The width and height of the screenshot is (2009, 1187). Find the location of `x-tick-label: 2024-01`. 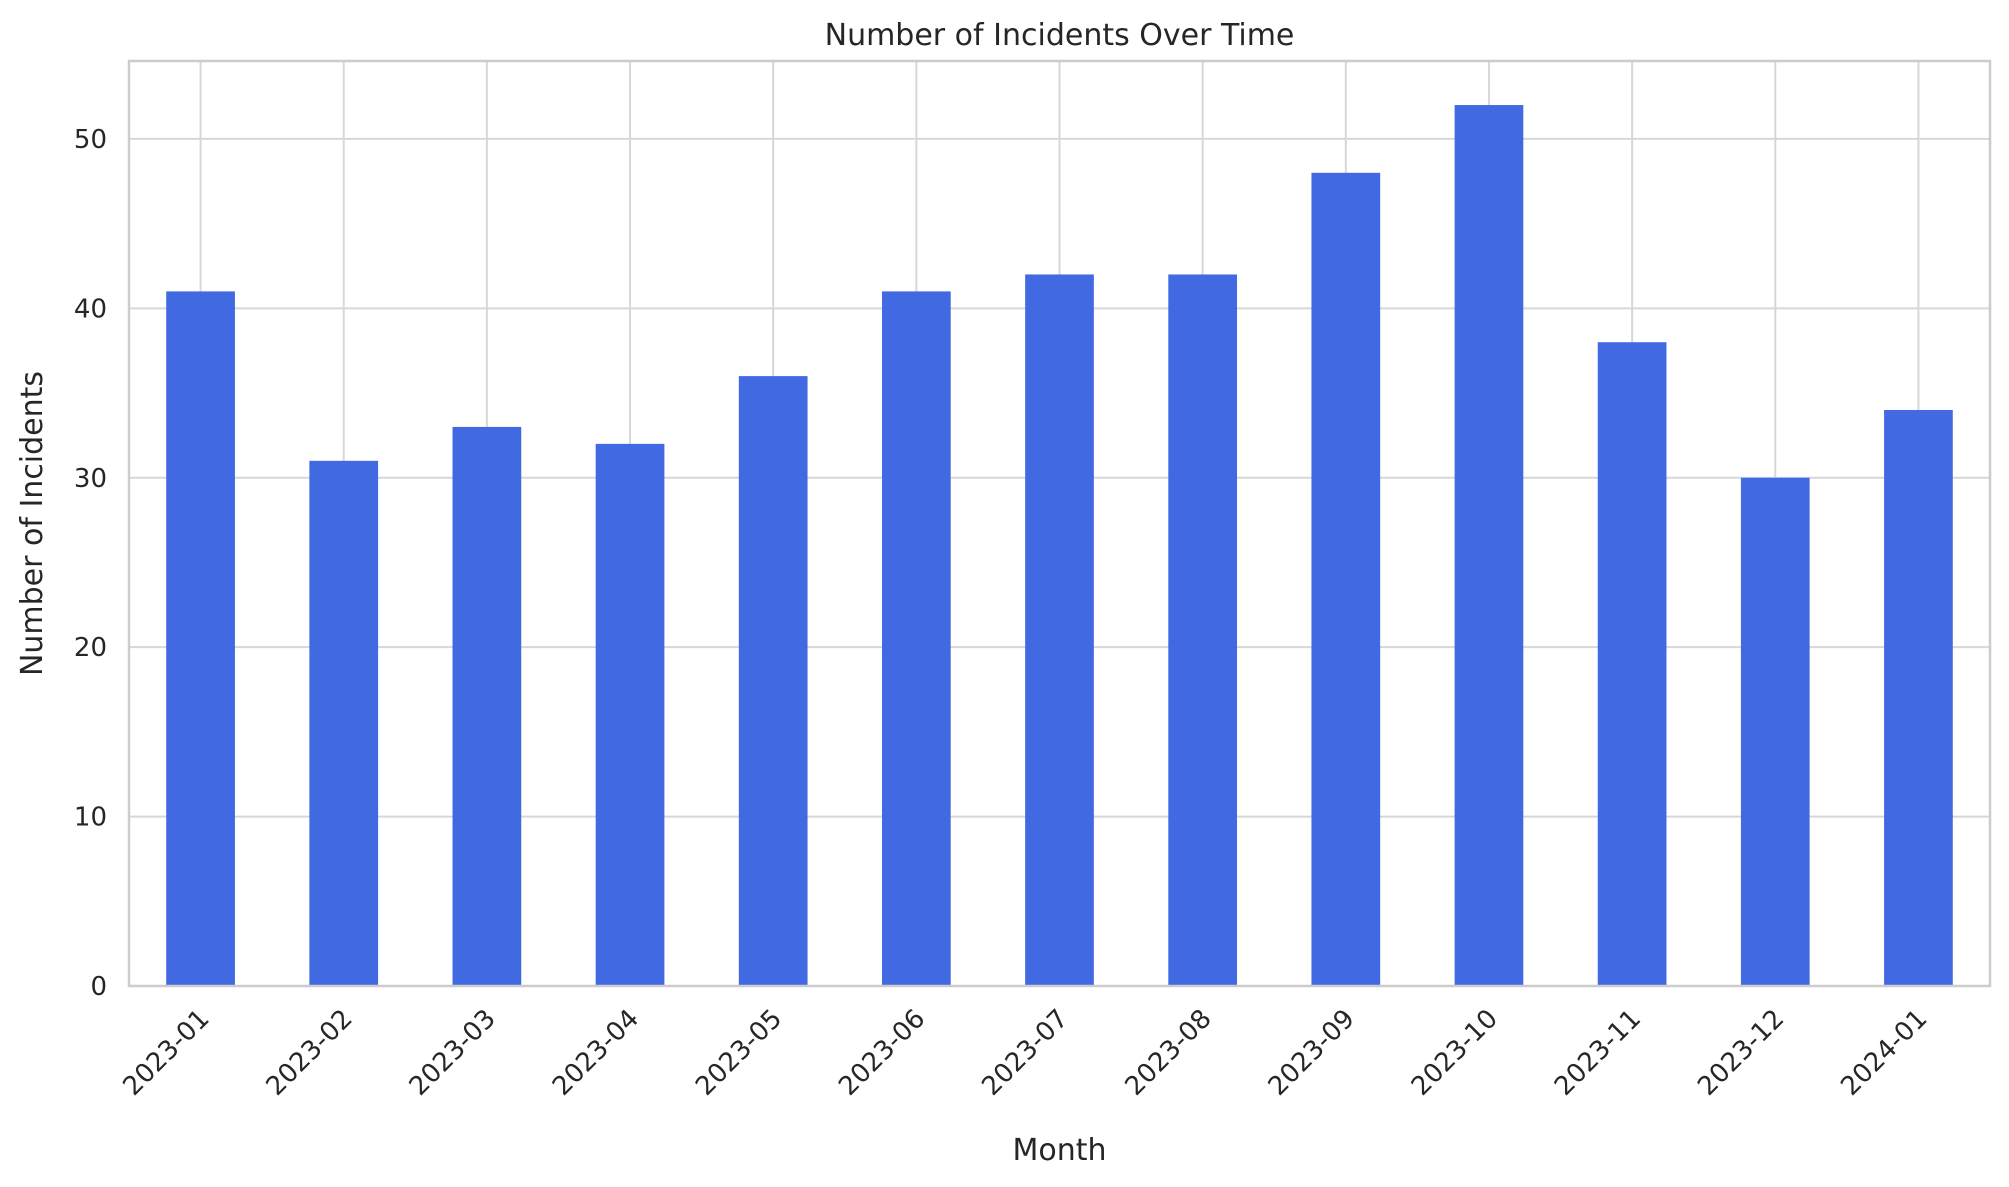

x-tick-label: 2024-01 is located at coordinates (1884, 1053).